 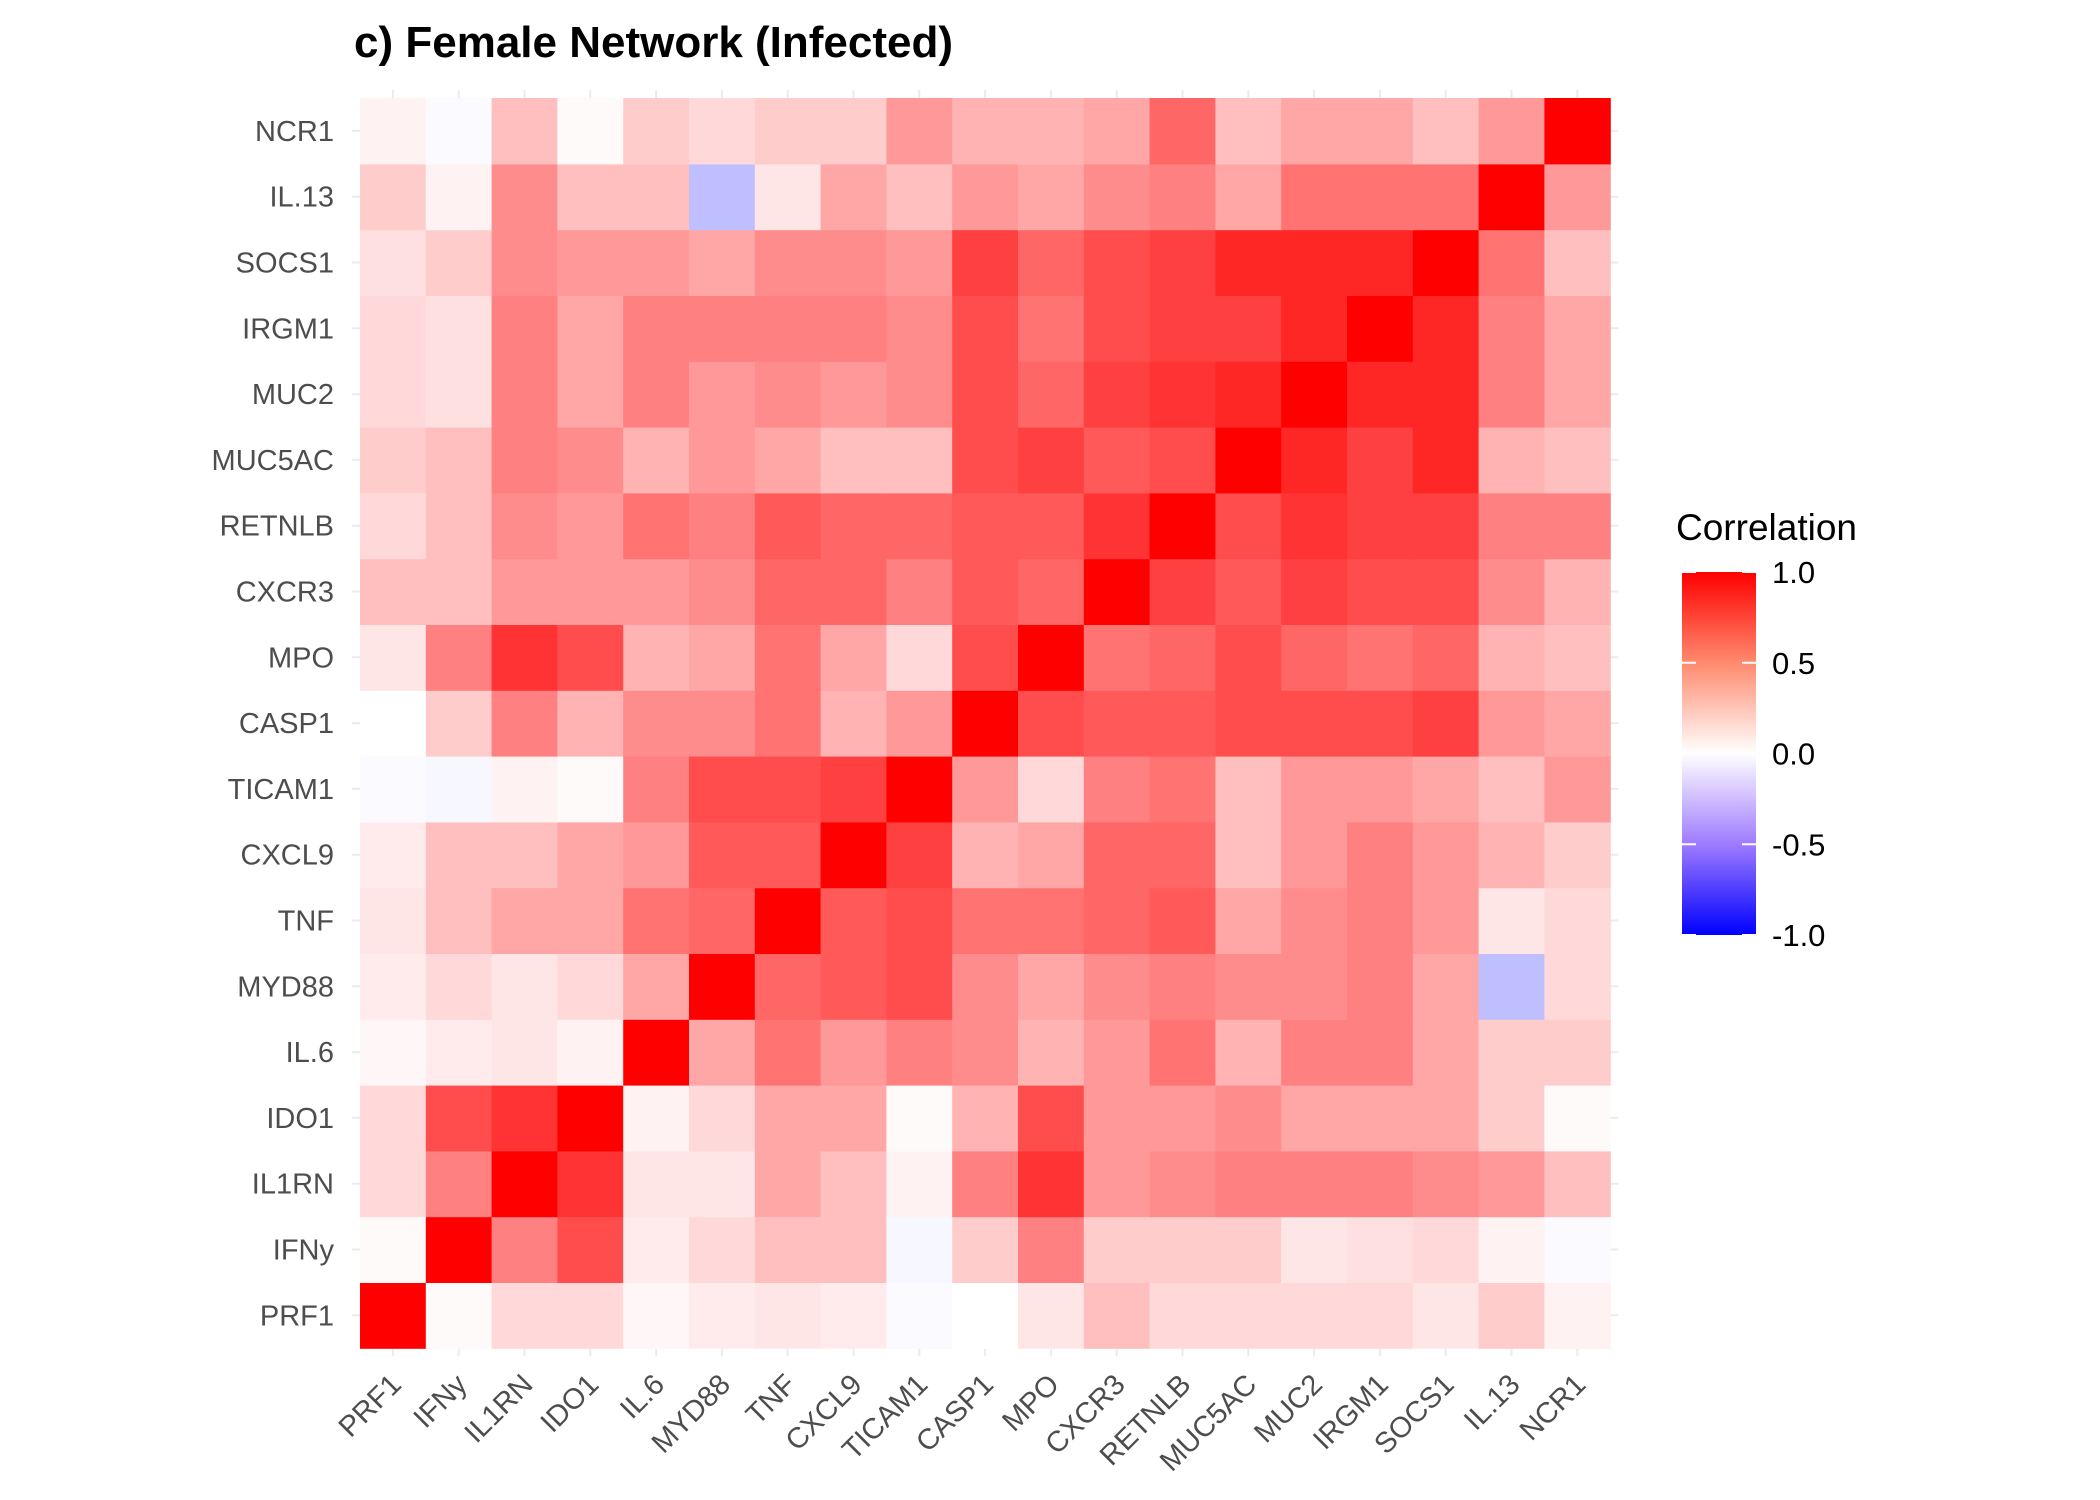 I want to click on cell-TICAM1-MUC5AC, so click(x=1248, y=789).